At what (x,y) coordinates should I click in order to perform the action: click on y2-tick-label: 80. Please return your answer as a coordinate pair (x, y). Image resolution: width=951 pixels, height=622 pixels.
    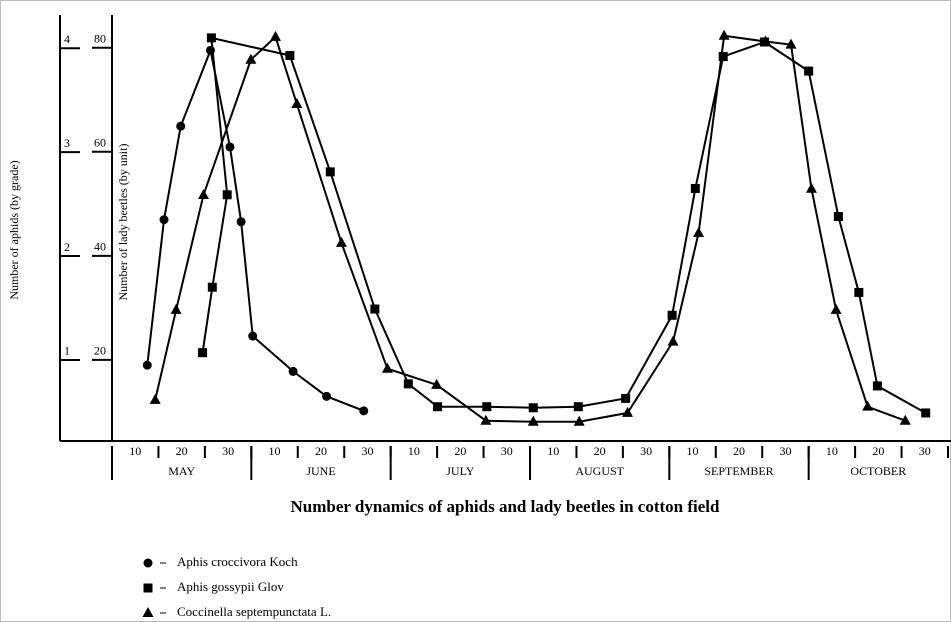
    Looking at the image, I should click on (100, 39).